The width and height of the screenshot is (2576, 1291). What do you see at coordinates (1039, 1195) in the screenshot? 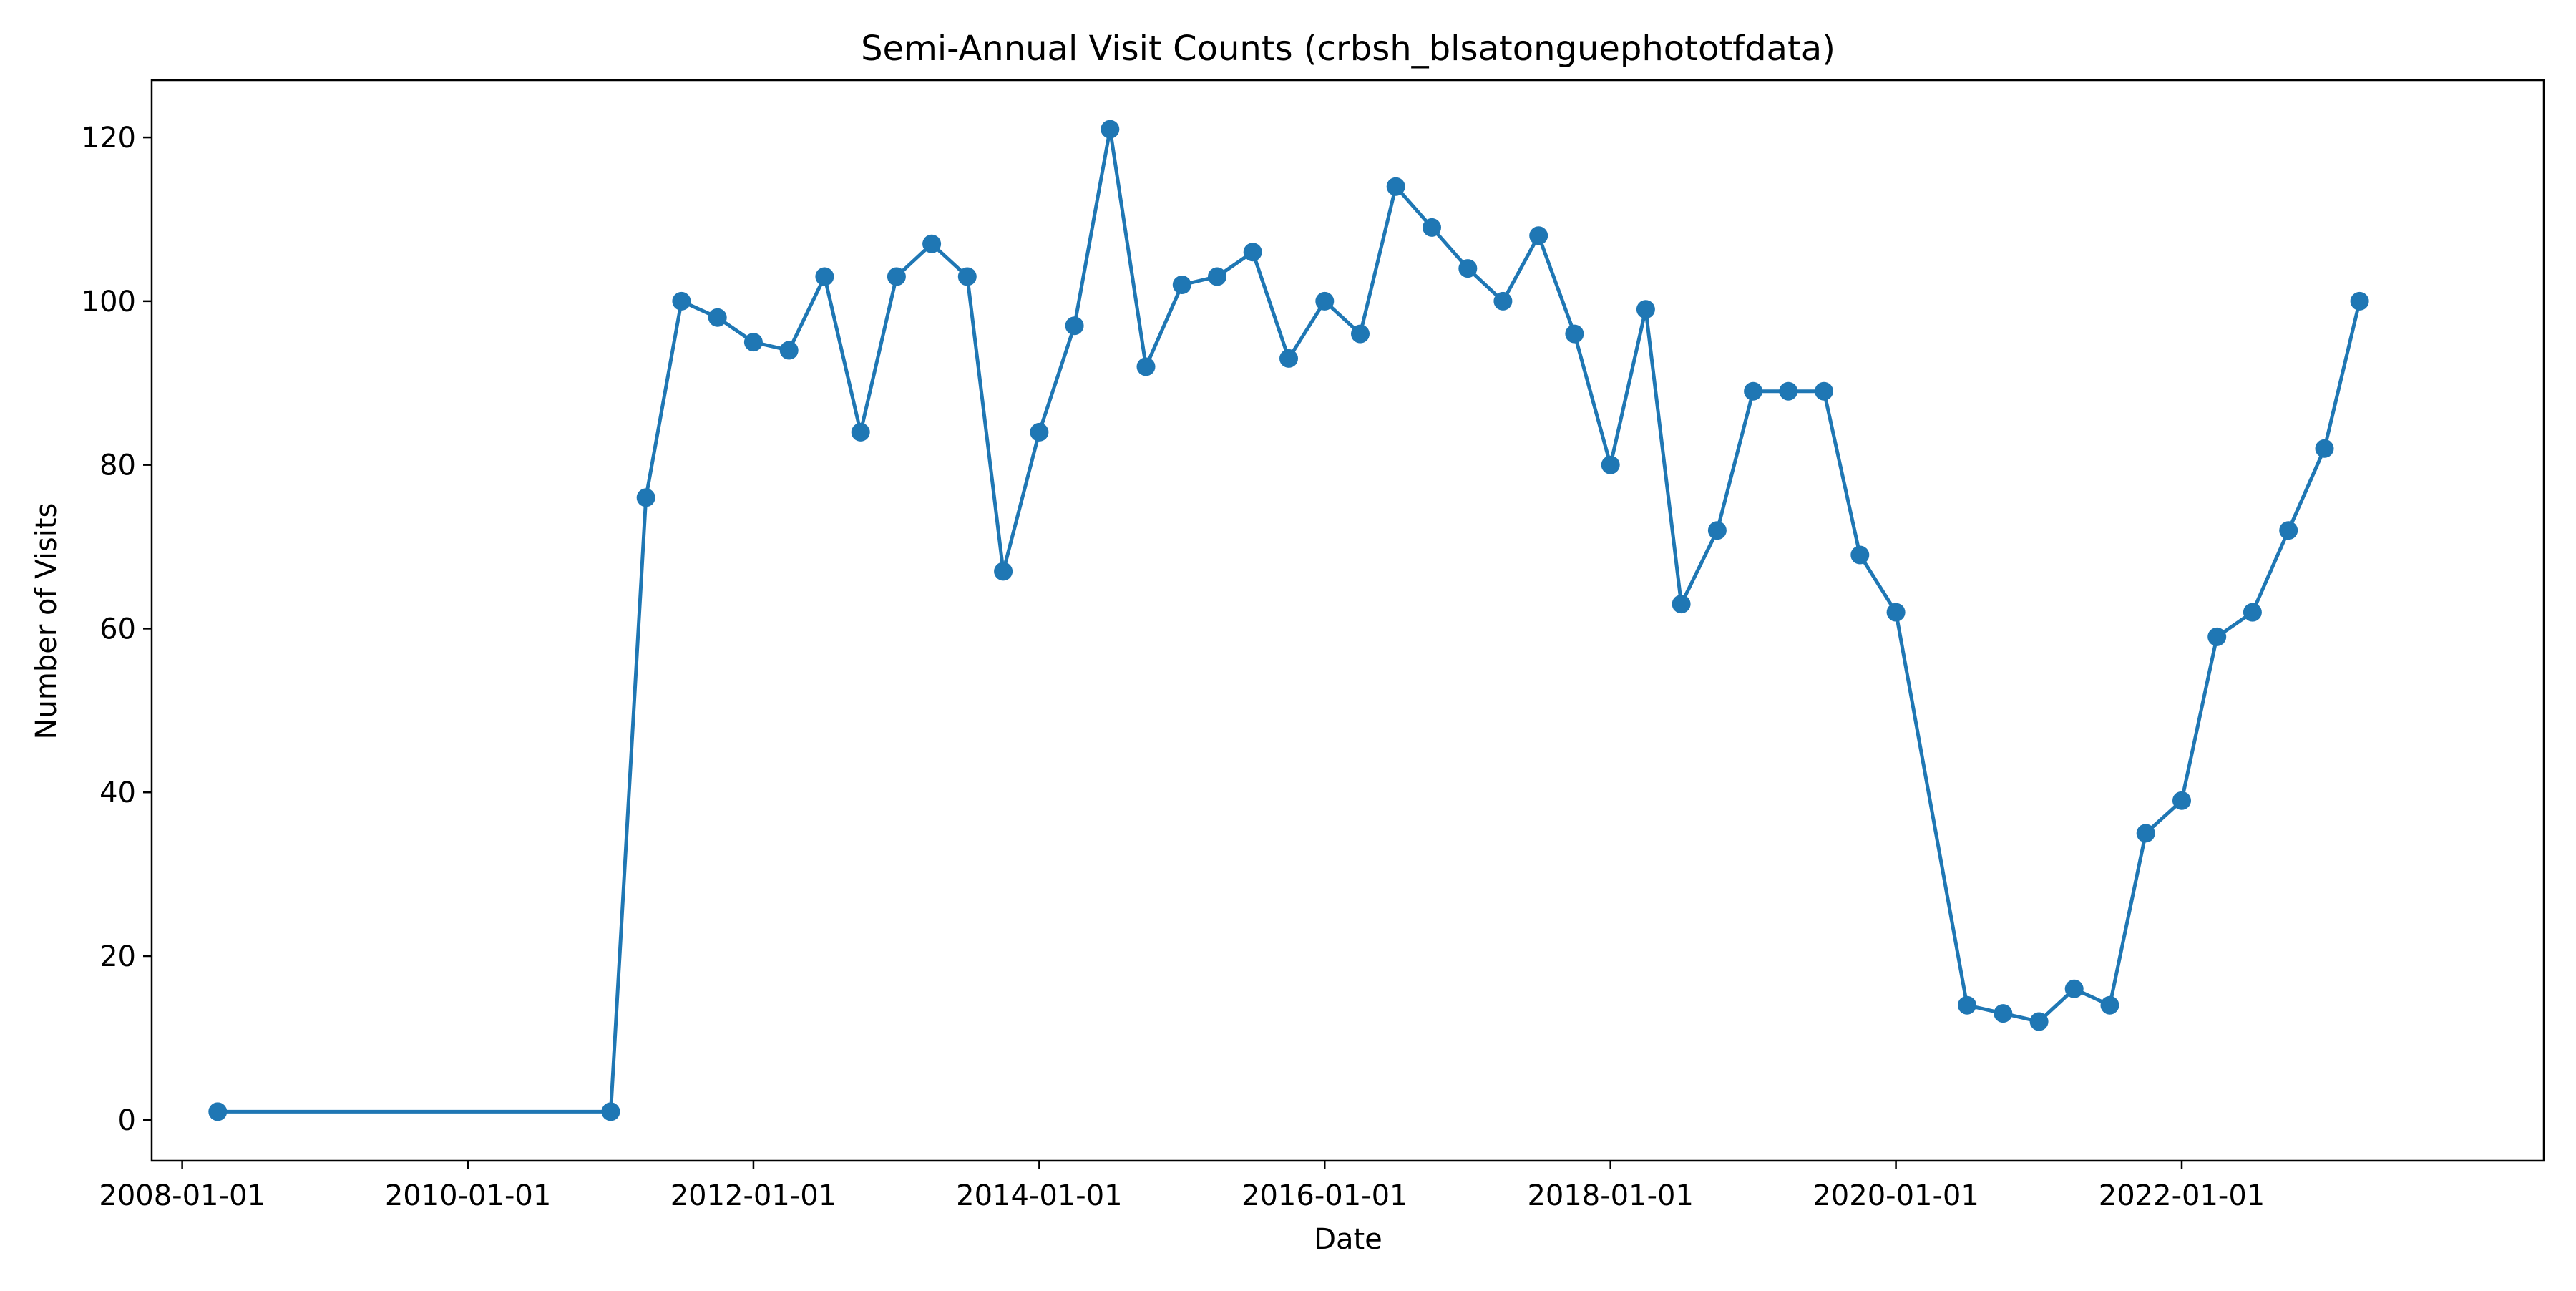
I see `x-tick-label: 2014-01-01` at bounding box center [1039, 1195].